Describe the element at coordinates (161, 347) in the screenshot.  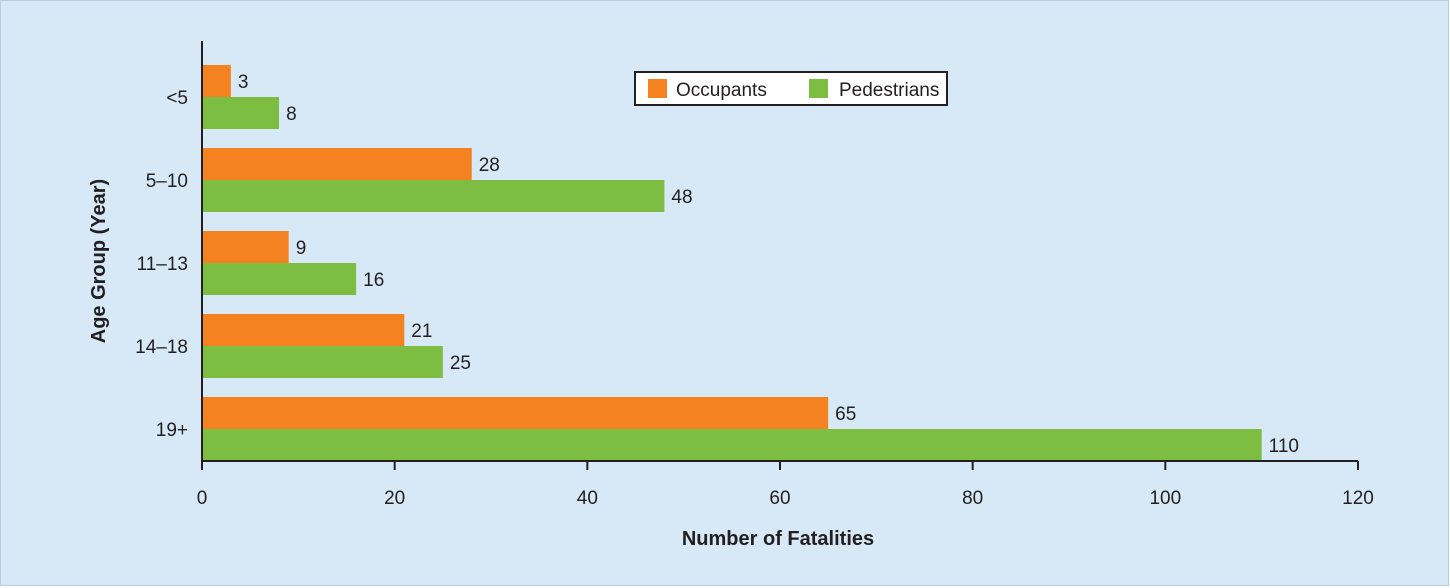
I see `category-label-4: 14–18` at that location.